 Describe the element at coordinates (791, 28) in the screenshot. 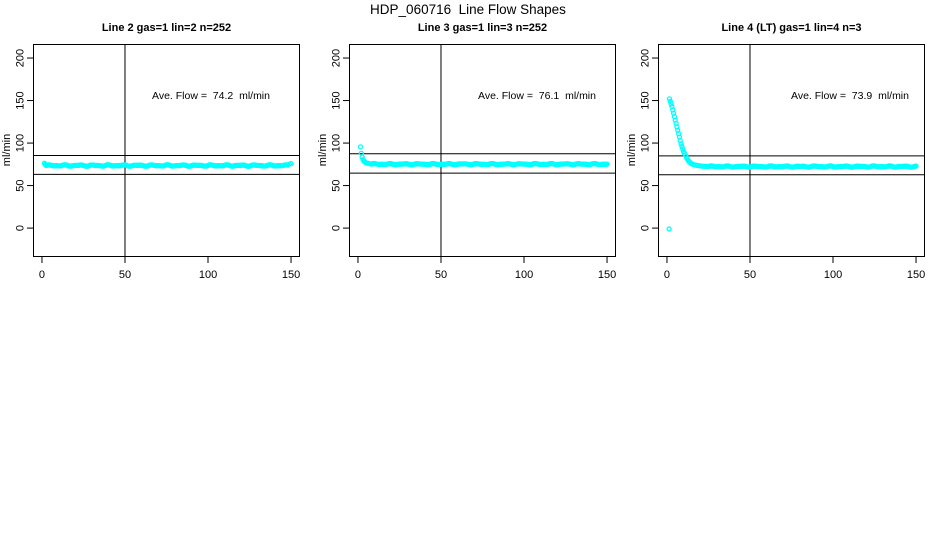

I see `panel-title: Line 4 (LT) gas=1 lin=4 n=3` at that location.